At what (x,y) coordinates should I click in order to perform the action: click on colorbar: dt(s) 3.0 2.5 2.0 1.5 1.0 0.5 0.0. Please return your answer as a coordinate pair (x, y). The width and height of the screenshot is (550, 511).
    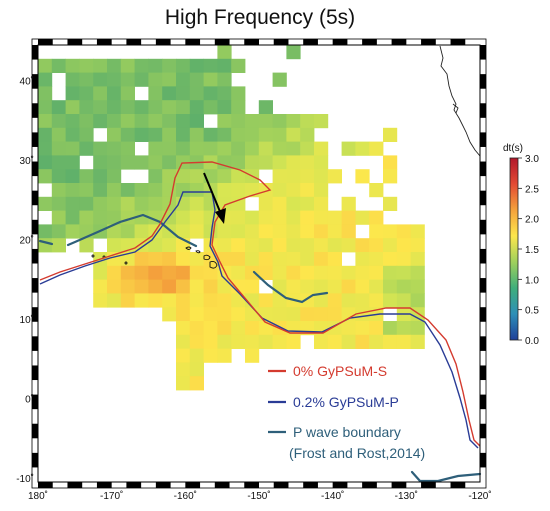
    Looking at the image, I should click on (521, 245).